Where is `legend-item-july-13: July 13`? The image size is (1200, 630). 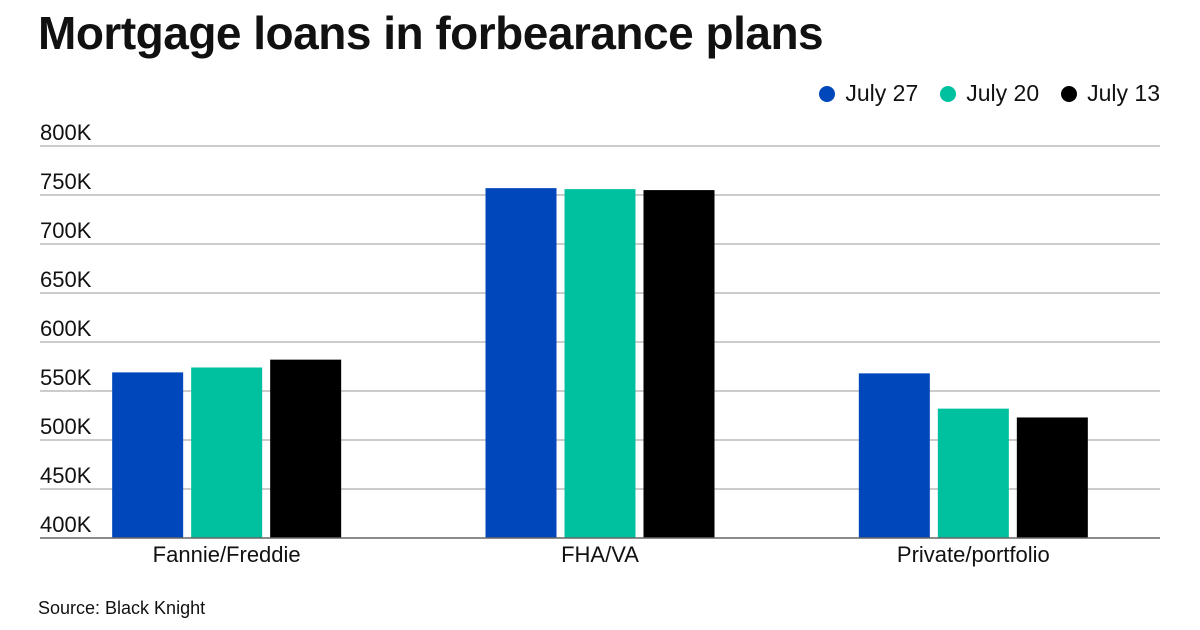 legend-item-july-13: July 13 is located at coordinates (1110, 93).